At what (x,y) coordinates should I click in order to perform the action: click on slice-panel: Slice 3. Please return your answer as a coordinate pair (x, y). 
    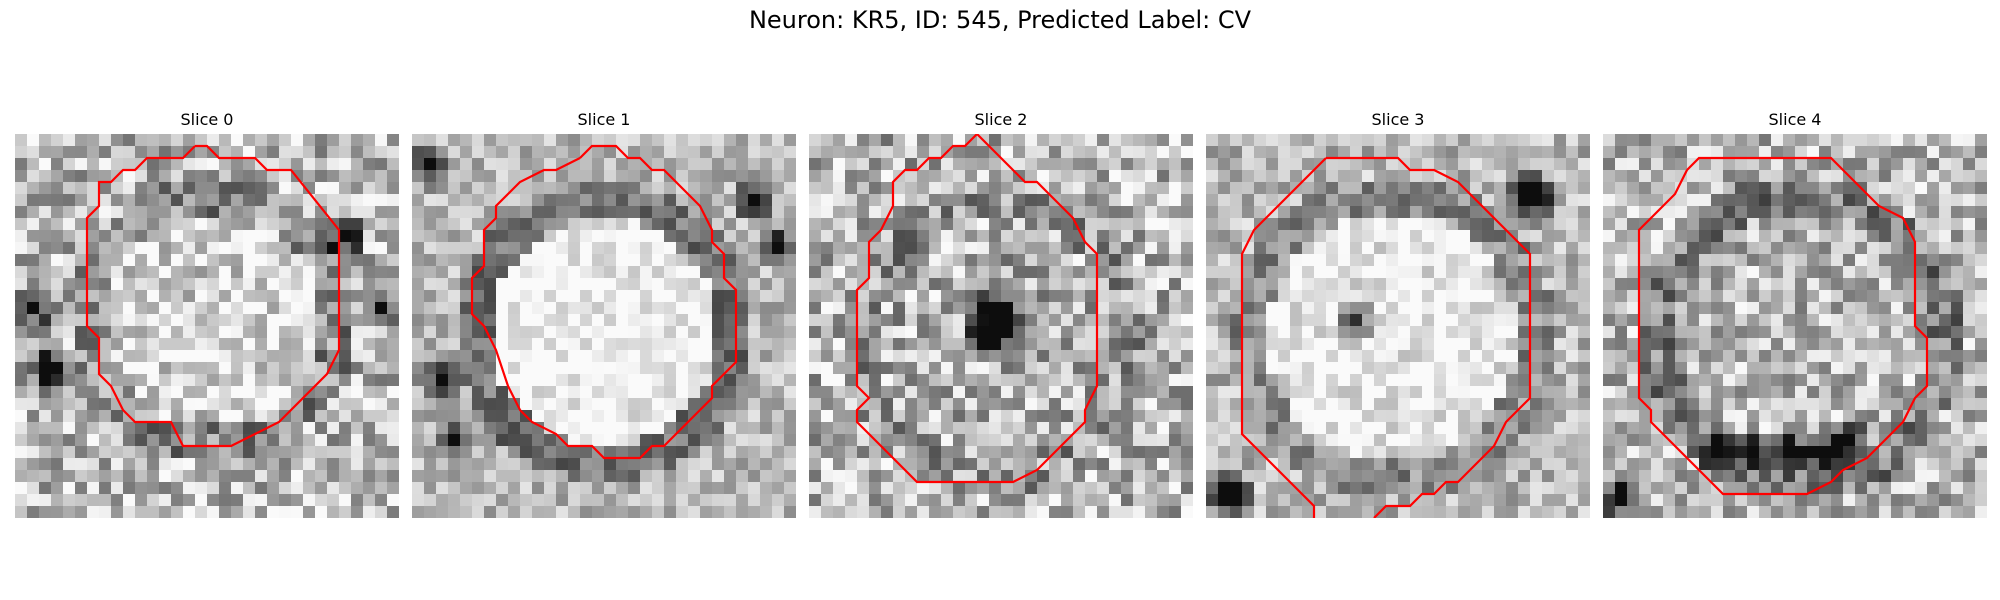
    Looking at the image, I should click on (1398, 312).